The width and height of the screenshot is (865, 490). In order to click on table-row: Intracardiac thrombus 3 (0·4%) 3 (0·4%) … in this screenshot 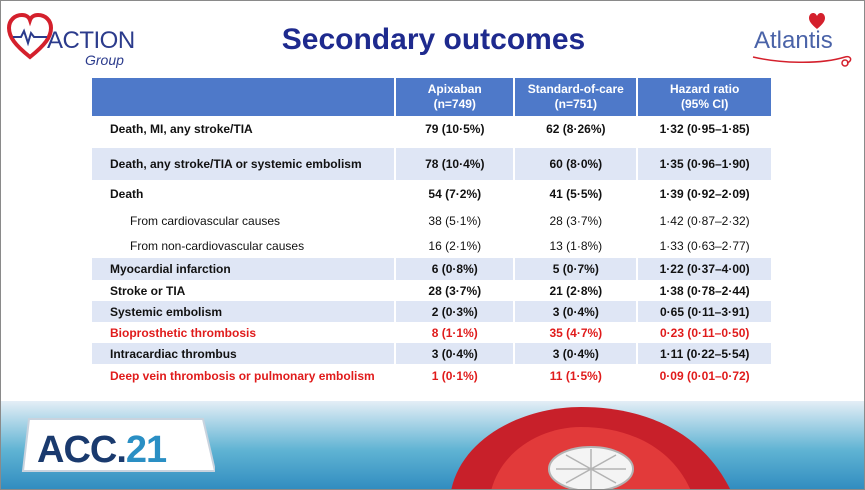, I will do `click(431, 353)`.